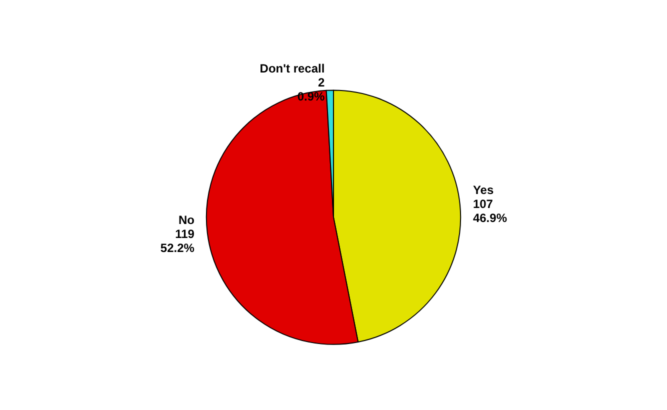 This screenshot has width=667, height=410. What do you see at coordinates (177, 241) in the screenshot?
I see `data-label: 119 52.2%` at bounding box center [177, 241].